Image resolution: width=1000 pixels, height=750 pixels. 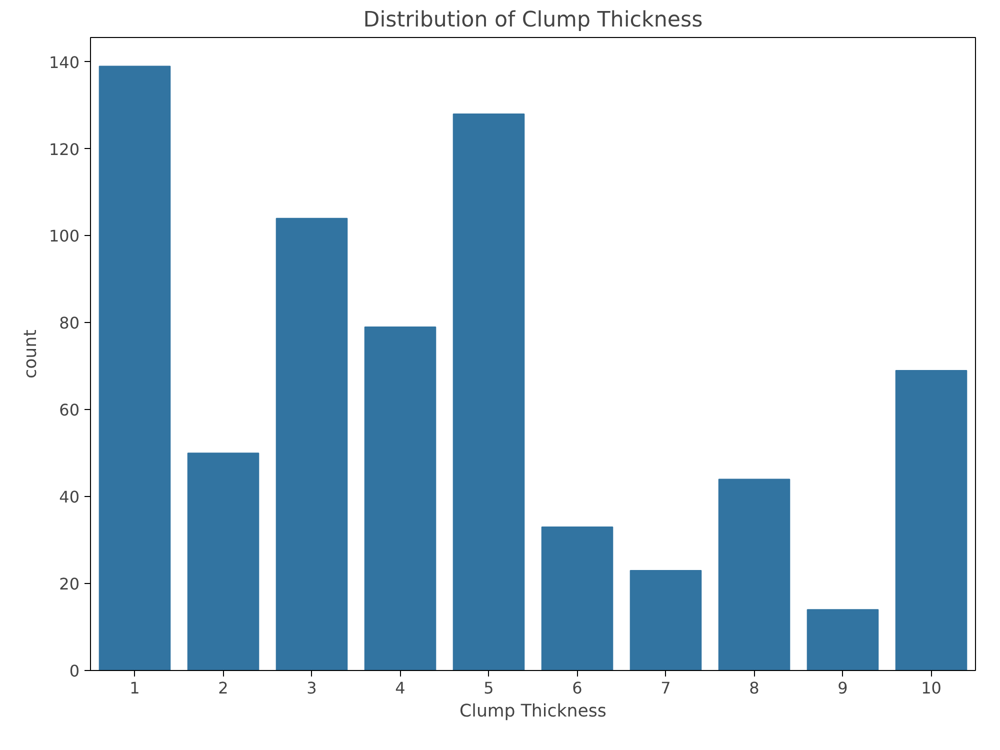 I want to click on y-tick-label: 120, so click(x=64, y=149).